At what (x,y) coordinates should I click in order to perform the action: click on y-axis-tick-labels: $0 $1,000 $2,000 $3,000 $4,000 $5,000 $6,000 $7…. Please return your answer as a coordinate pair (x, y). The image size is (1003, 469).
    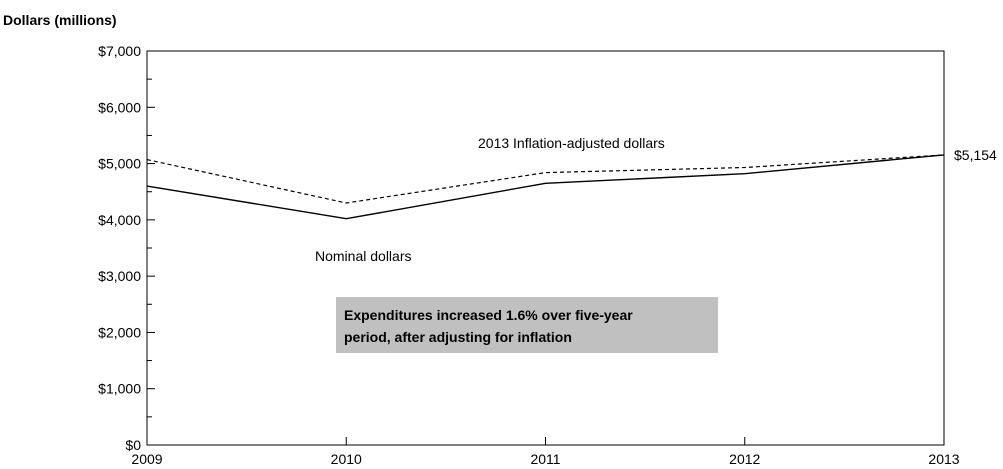
    Looking at the image, I should click on (119, 248).